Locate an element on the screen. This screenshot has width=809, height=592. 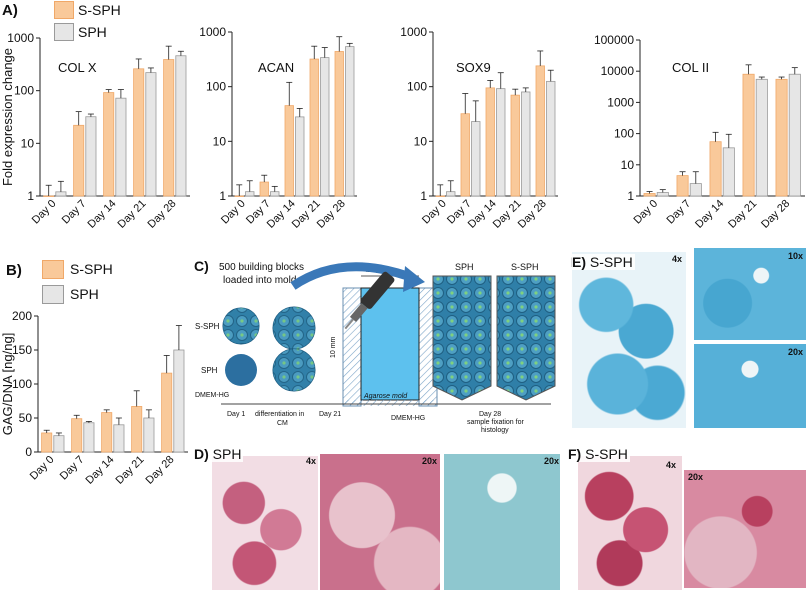
histology-d-20x-safranin is located at coordinates (380, 522).